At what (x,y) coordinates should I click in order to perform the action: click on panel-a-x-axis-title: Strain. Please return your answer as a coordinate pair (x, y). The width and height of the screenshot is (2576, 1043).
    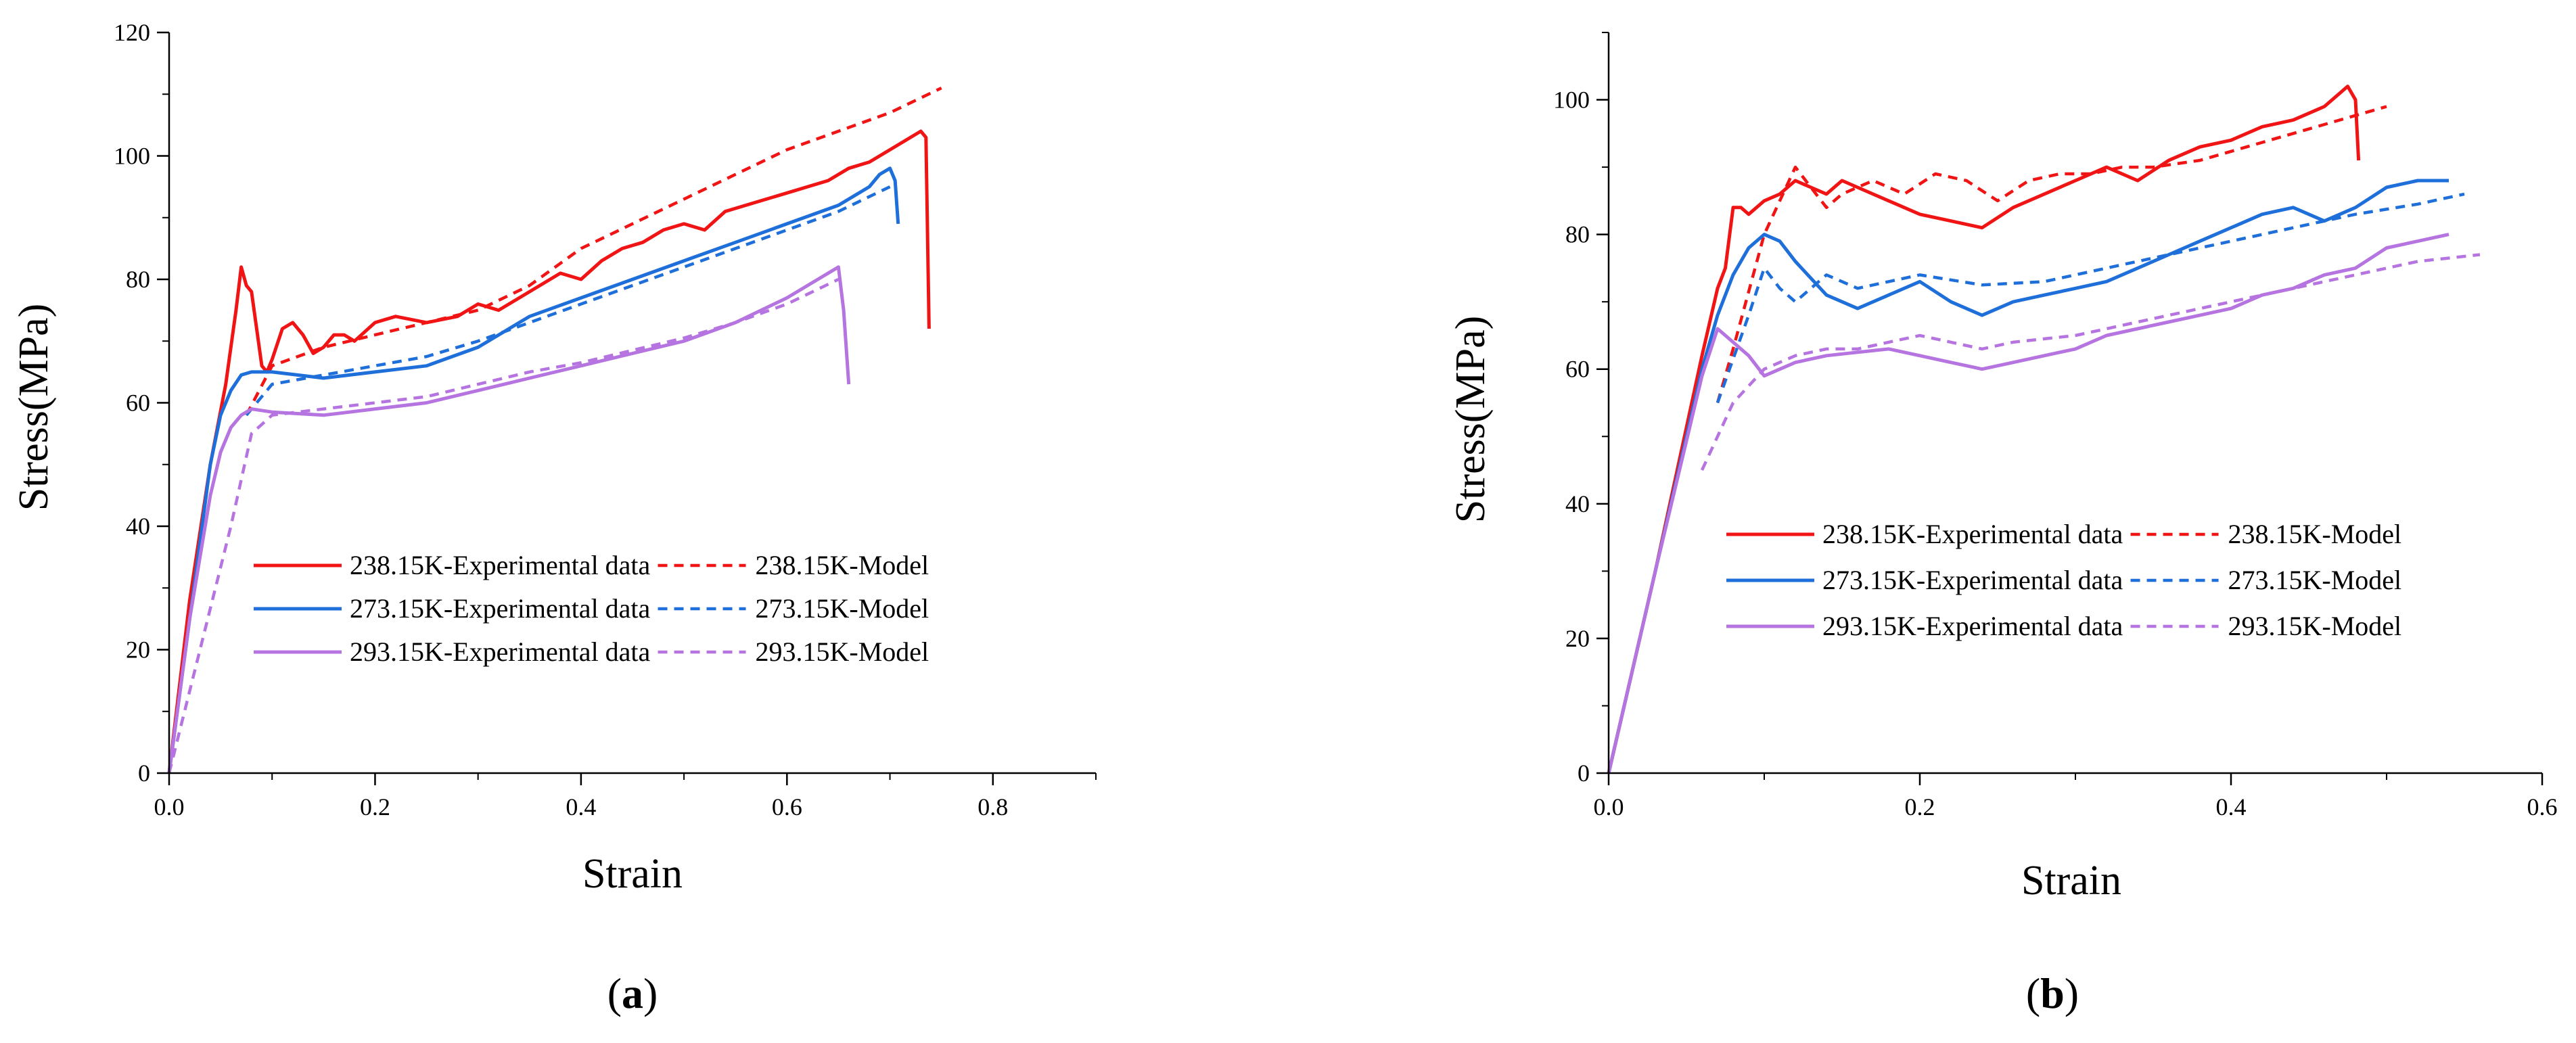
    Looking at the image, I should click on (632, 874).